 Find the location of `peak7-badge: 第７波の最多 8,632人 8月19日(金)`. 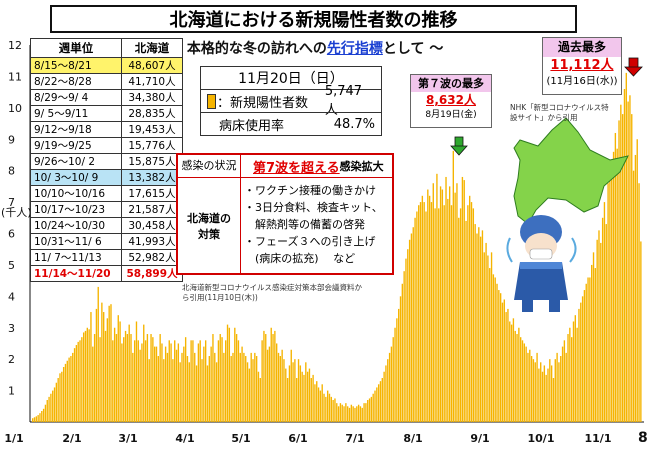

peak7-badge: 第７波の最多 8,632人 8月19日(金) is located at coordinates (451, 101).